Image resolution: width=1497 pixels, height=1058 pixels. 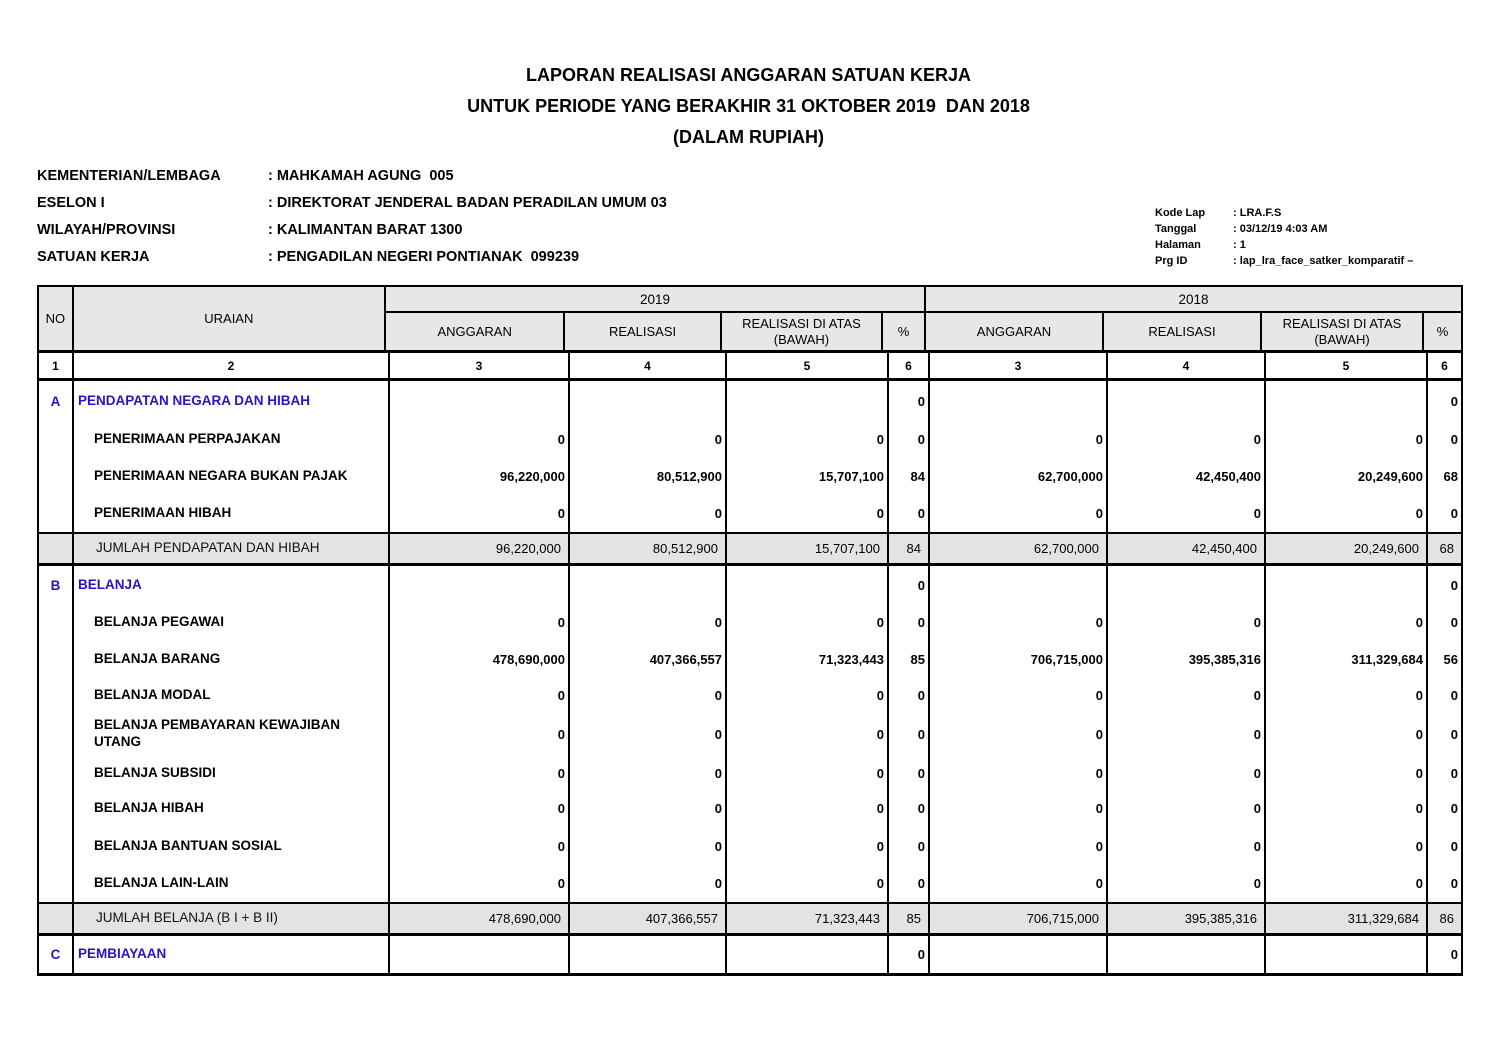 What do you see at coordinates (129, 175) in the screenshot?
I see `meta-label: KEMENTERIAN/LEMBAGA` at bounding box center [129, 175].